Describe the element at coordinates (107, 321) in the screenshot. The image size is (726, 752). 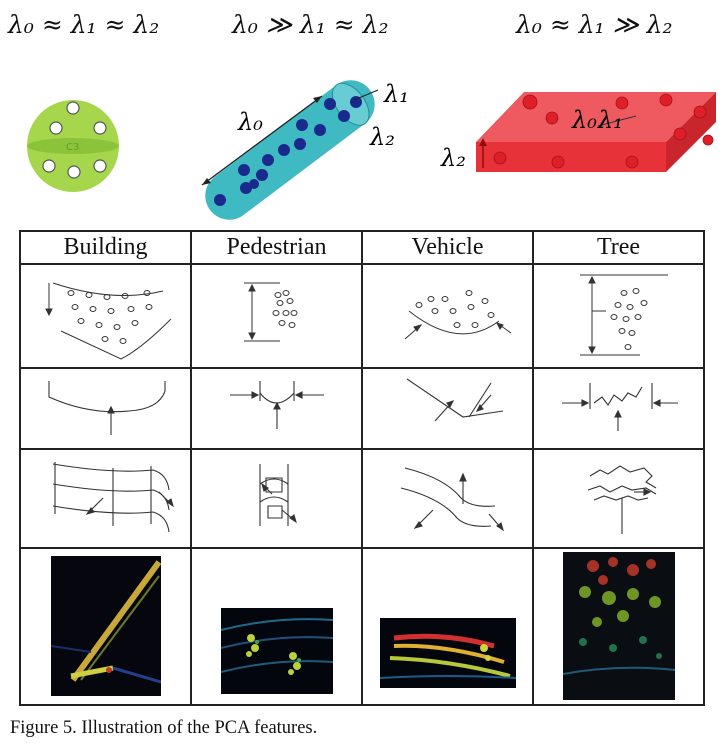
I see `building-points-sketch` at that location.